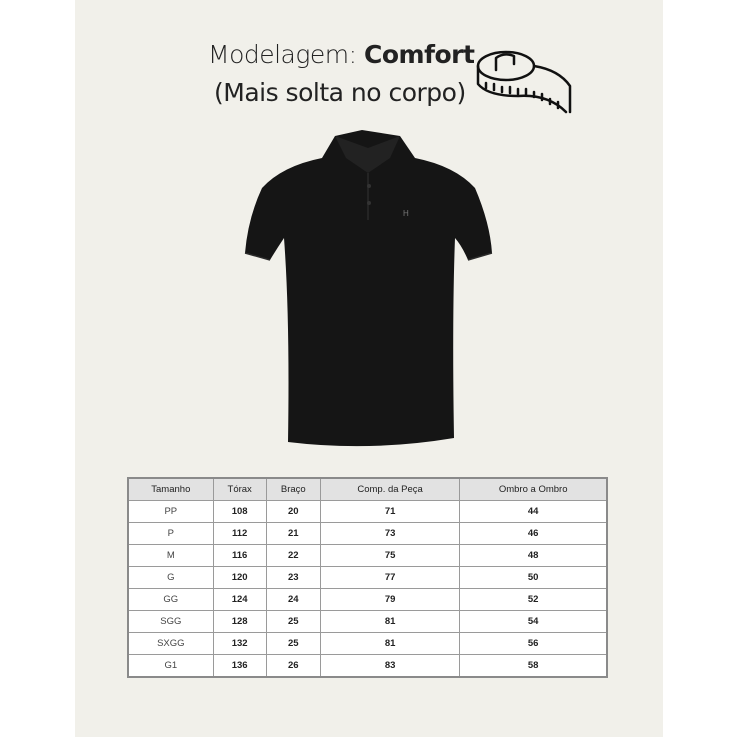 The height and width of the screenshot is (737, 737). Describe the element at coordinates (340, 92) in the screenshot. I see `fit-subtitle: (Mais solta no corpo)` at that location.